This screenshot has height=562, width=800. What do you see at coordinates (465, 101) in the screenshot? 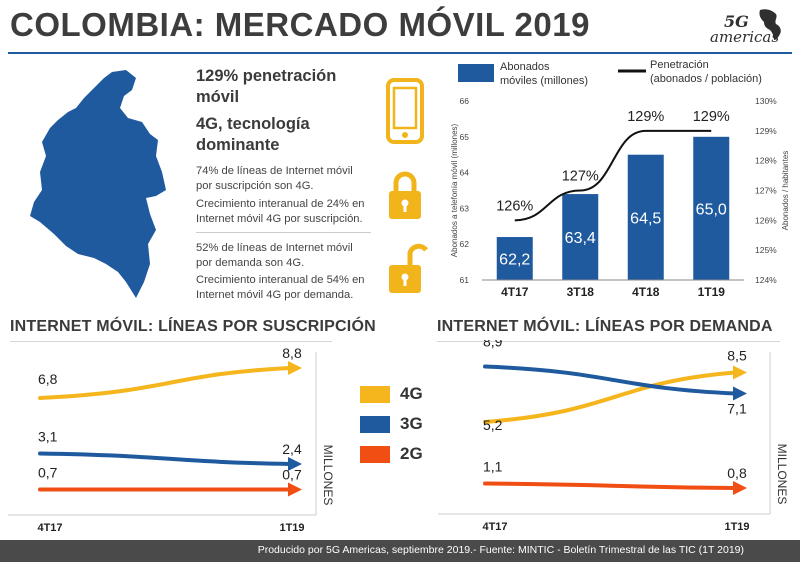
I see `y-tick-label: 66` at bounding box center [465, 101].